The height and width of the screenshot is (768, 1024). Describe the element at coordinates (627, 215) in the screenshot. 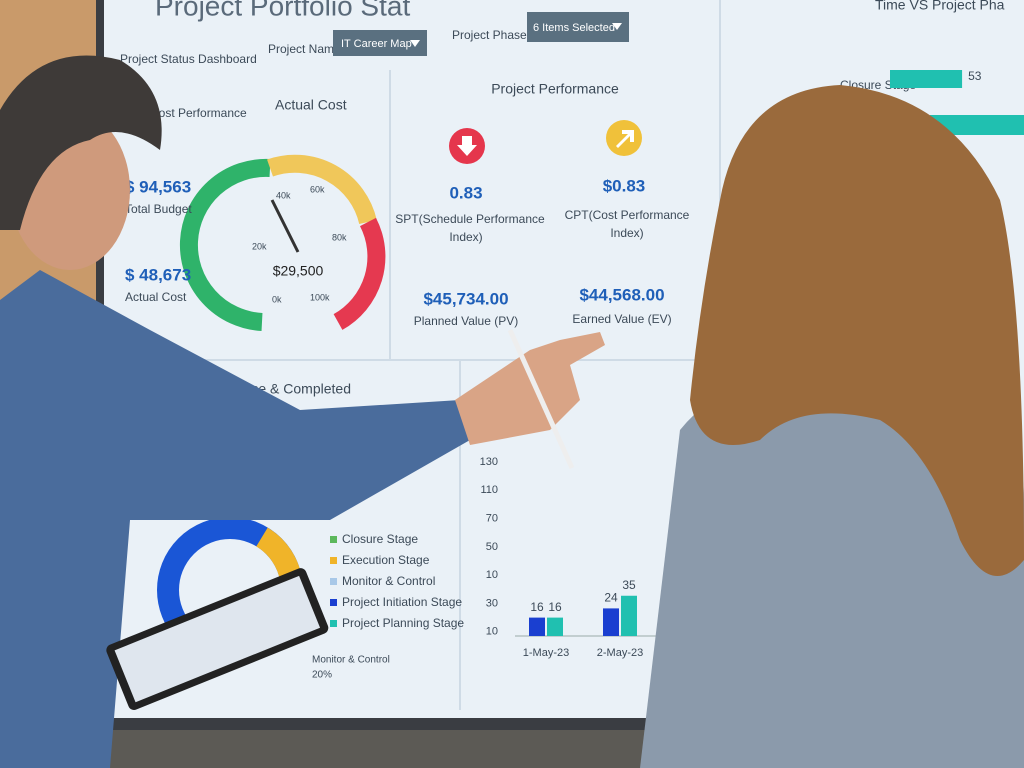

I see `index-label: CPT(Cost Performance` at that location.